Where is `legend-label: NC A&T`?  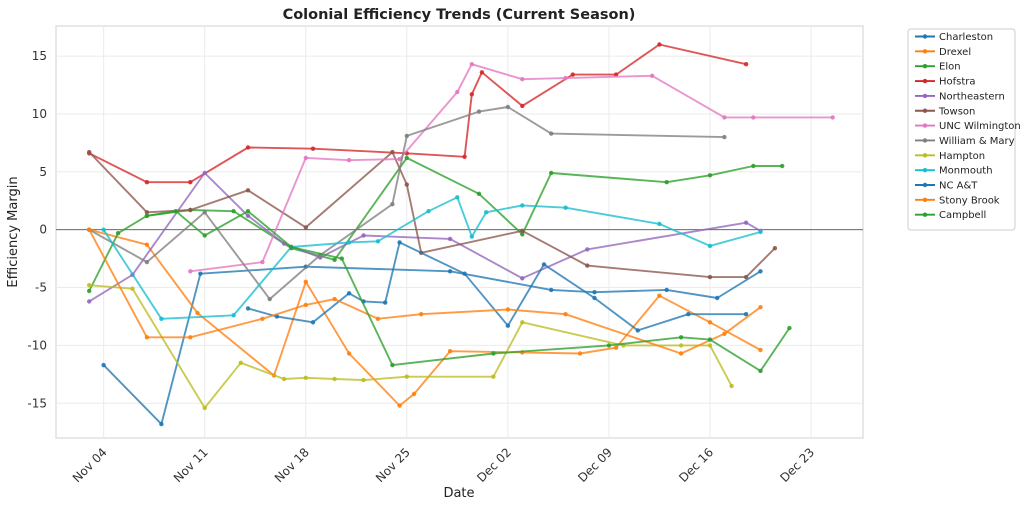 legend-label: NC A&T is located at coordinates (958, 186).